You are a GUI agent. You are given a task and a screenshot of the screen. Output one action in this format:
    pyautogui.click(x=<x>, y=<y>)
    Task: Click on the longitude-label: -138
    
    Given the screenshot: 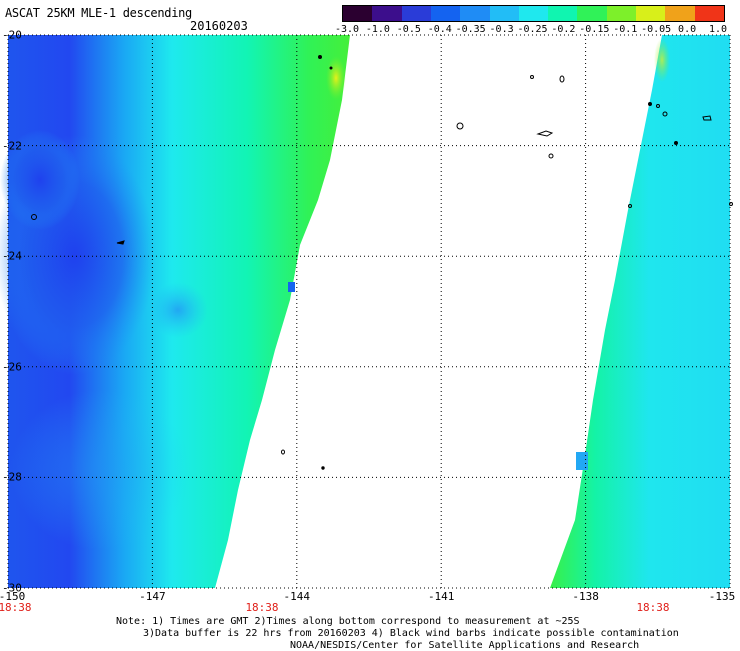 What is the action you would take?
    pyautogui.click(x=585, y=596)
    